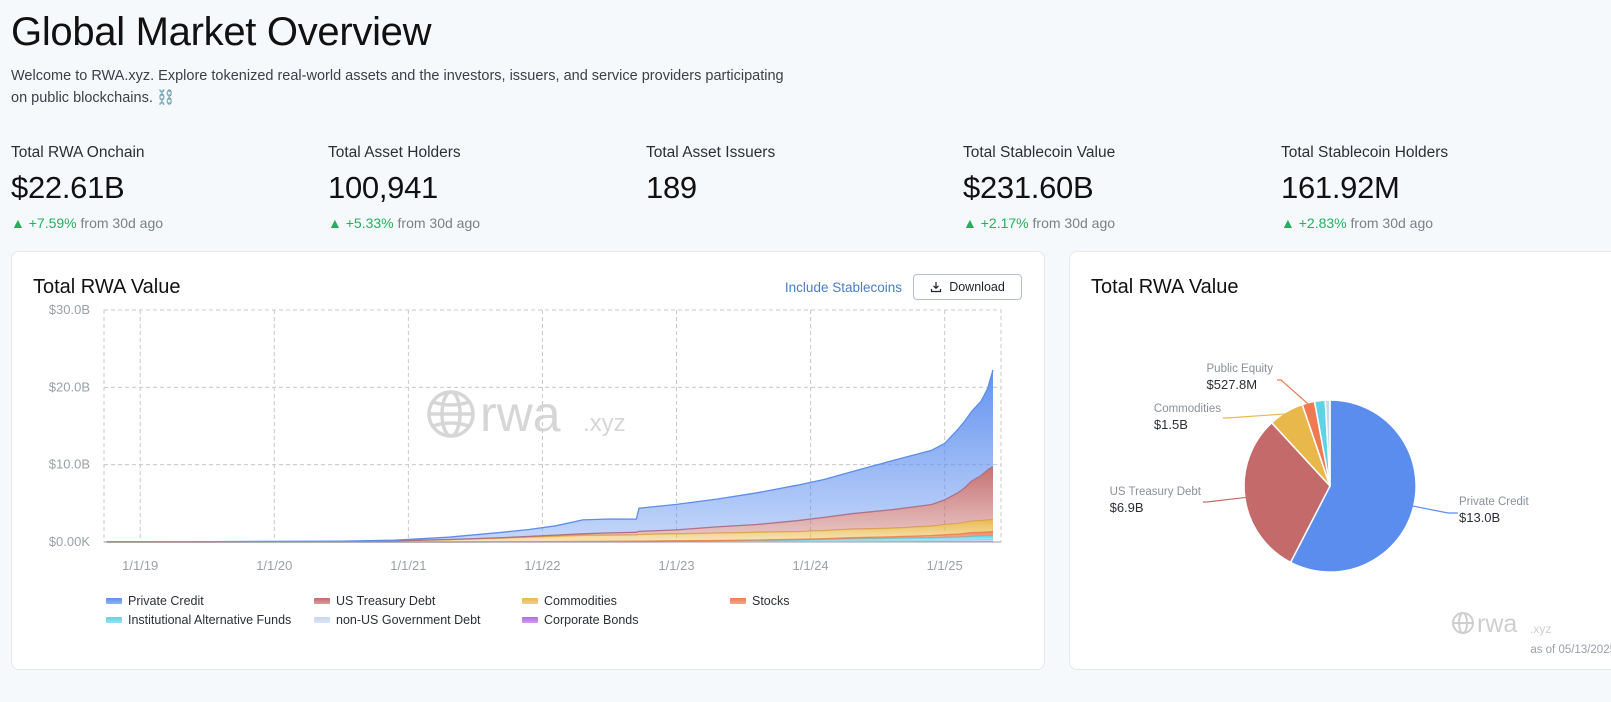 The width and height of the screenshot is (1611, 702). I want to click on legend-item: Private Credit, so click(210, 601).